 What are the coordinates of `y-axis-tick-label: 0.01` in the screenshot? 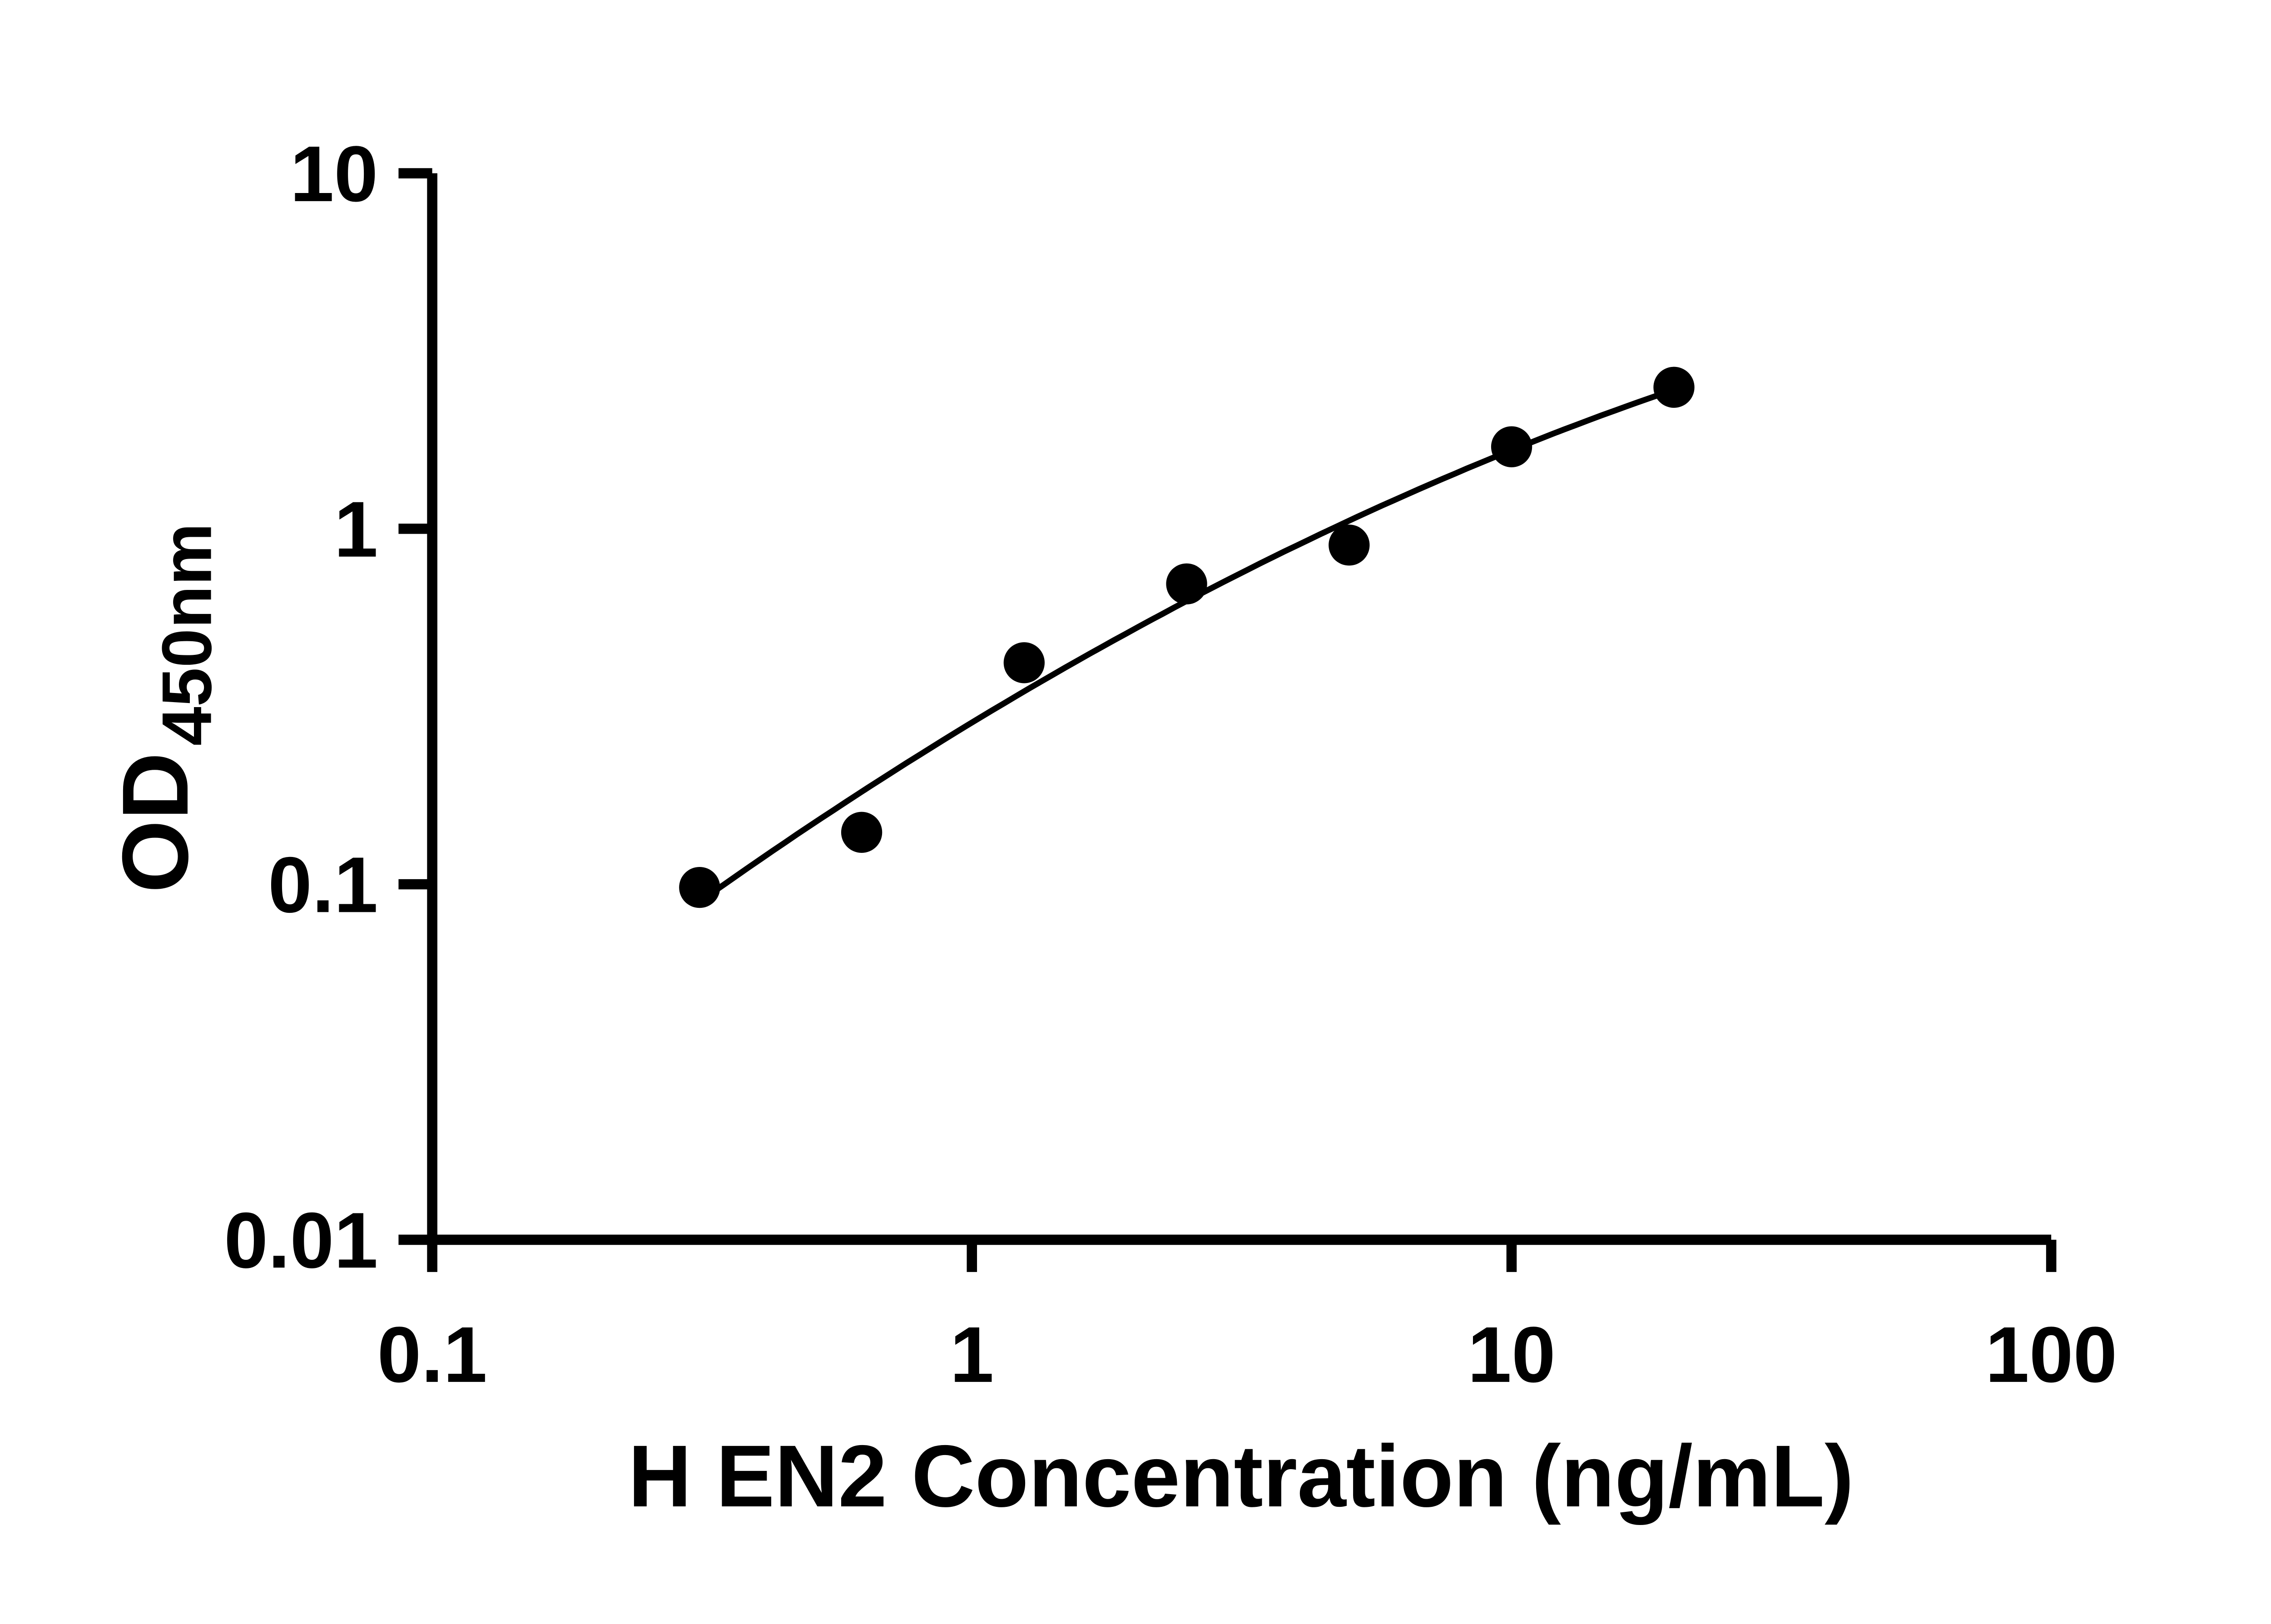 It's located at (301, 1240).